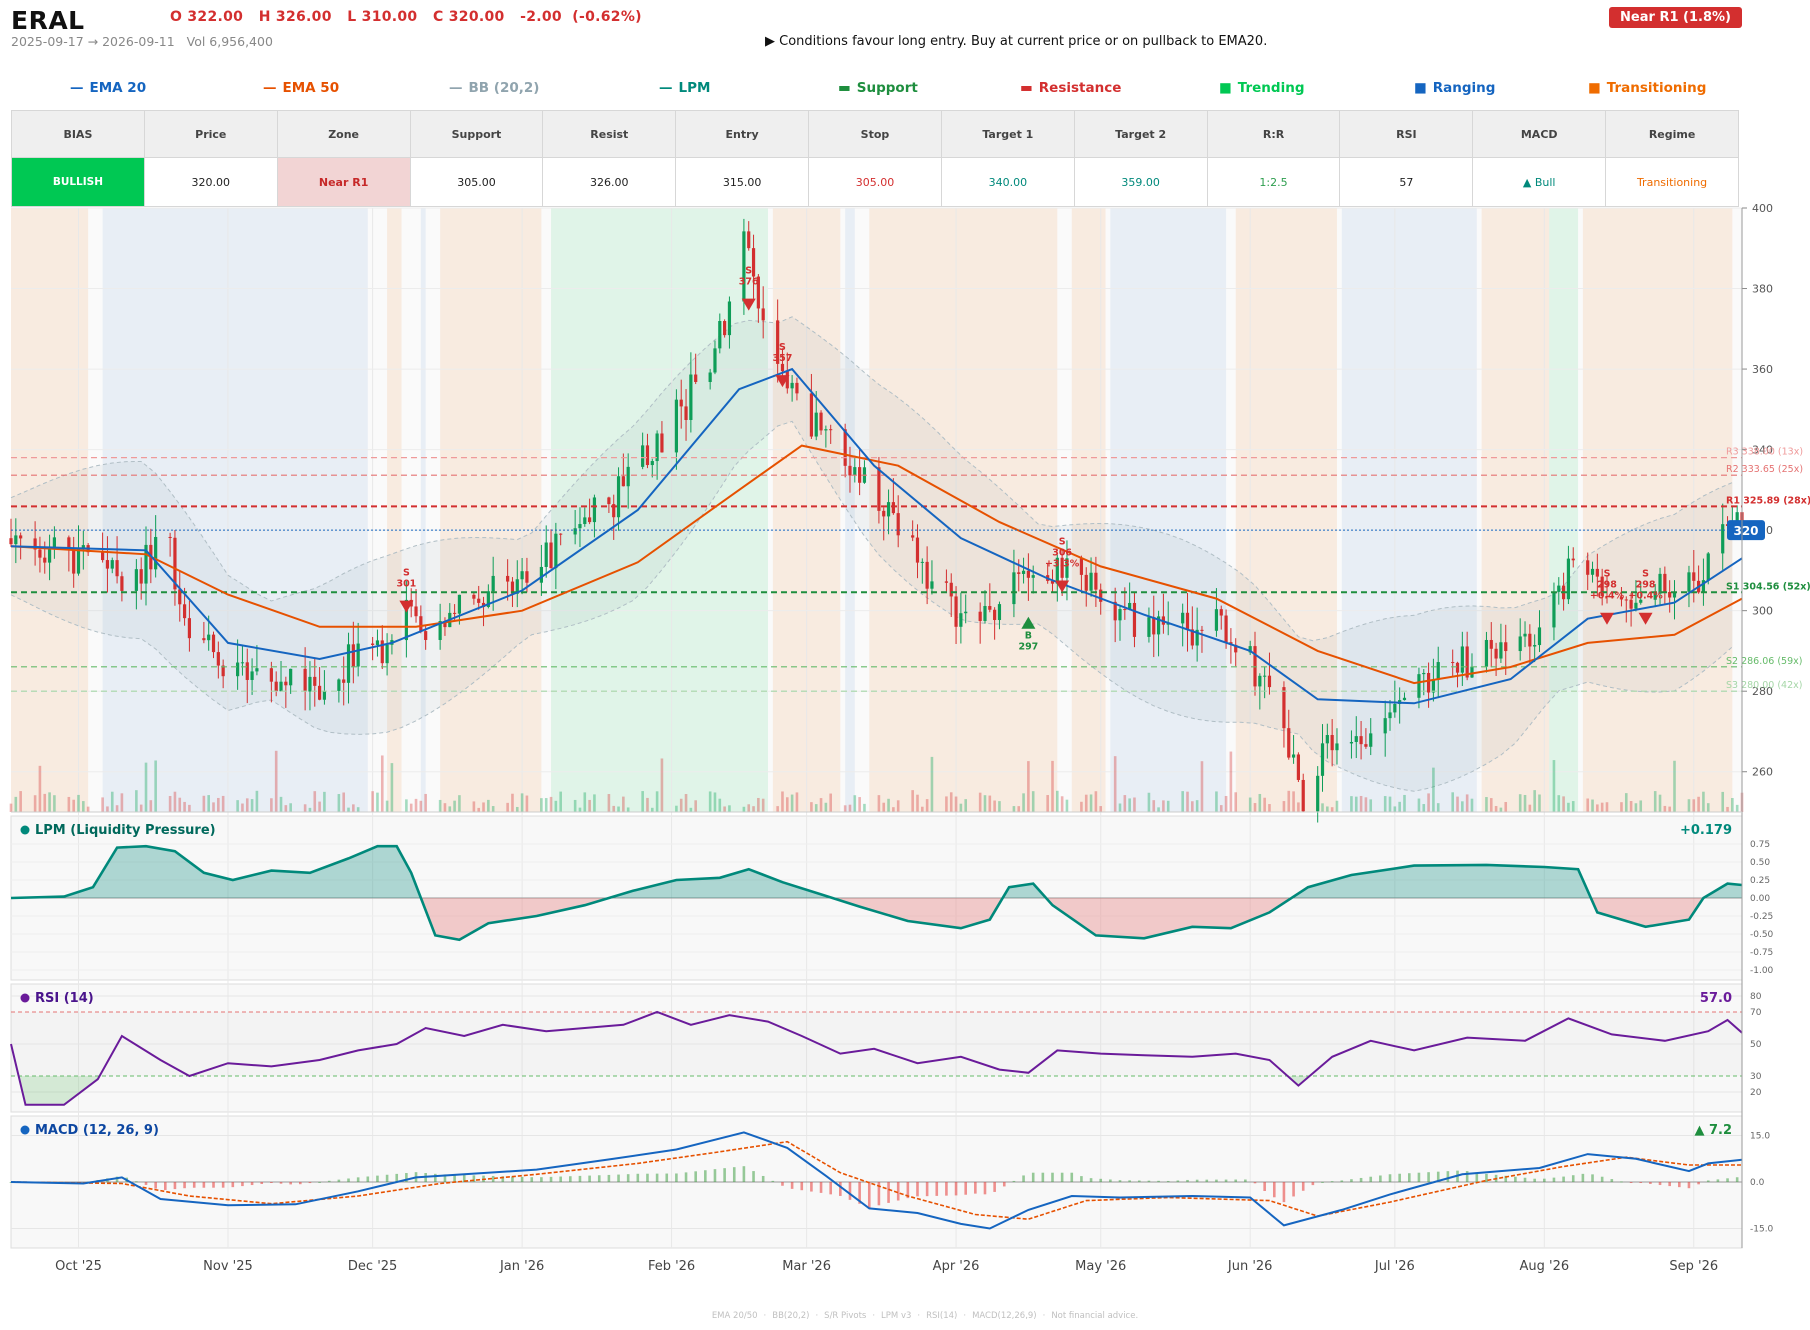  I want to click on macd-last-value: ▲ 7.2, so click(1713, 1130).